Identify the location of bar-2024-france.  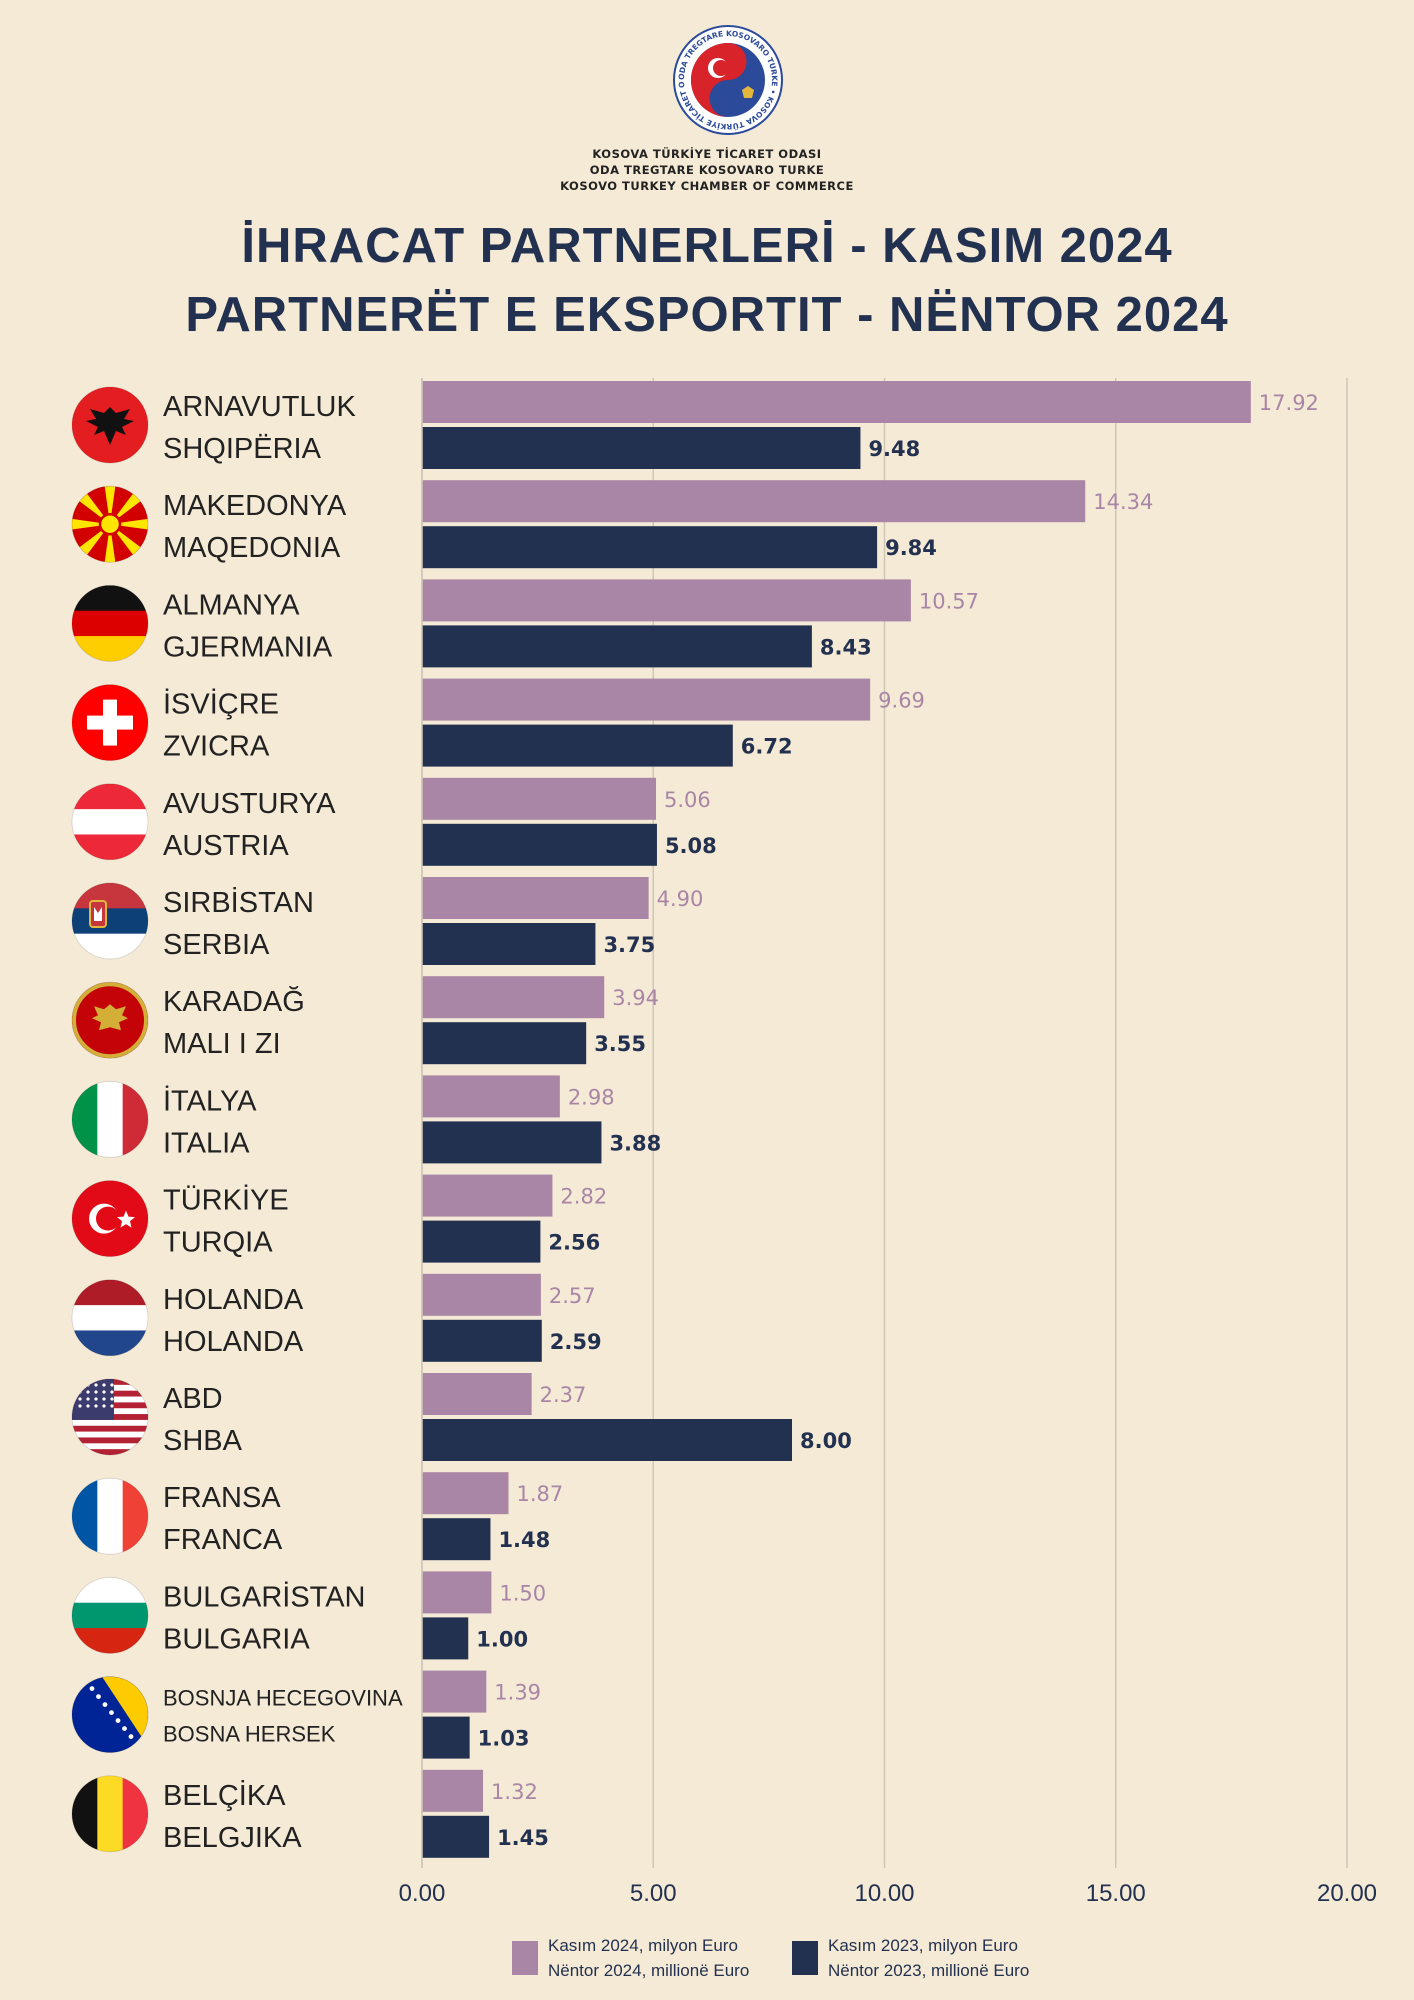
(465, 1493).